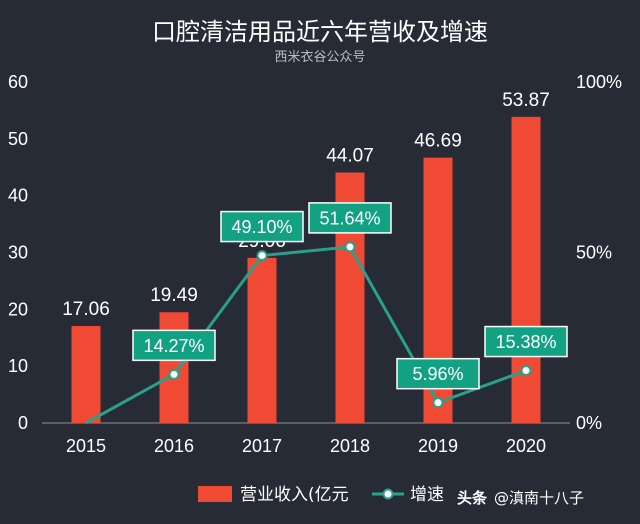  Describe the element at coordinates (526, 446) in the screenshot. I see `x-tick-label: 2020` at that location.